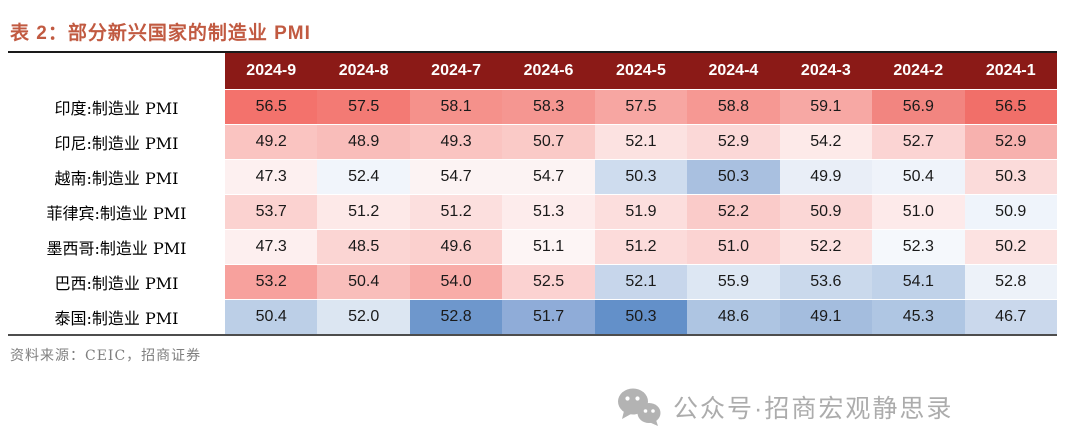 This screenshot has height=436, width=1080. Describe the element at coordinates (363, 176) in the screenshot. I see `pmi-value-cell: 52.4` at that location.